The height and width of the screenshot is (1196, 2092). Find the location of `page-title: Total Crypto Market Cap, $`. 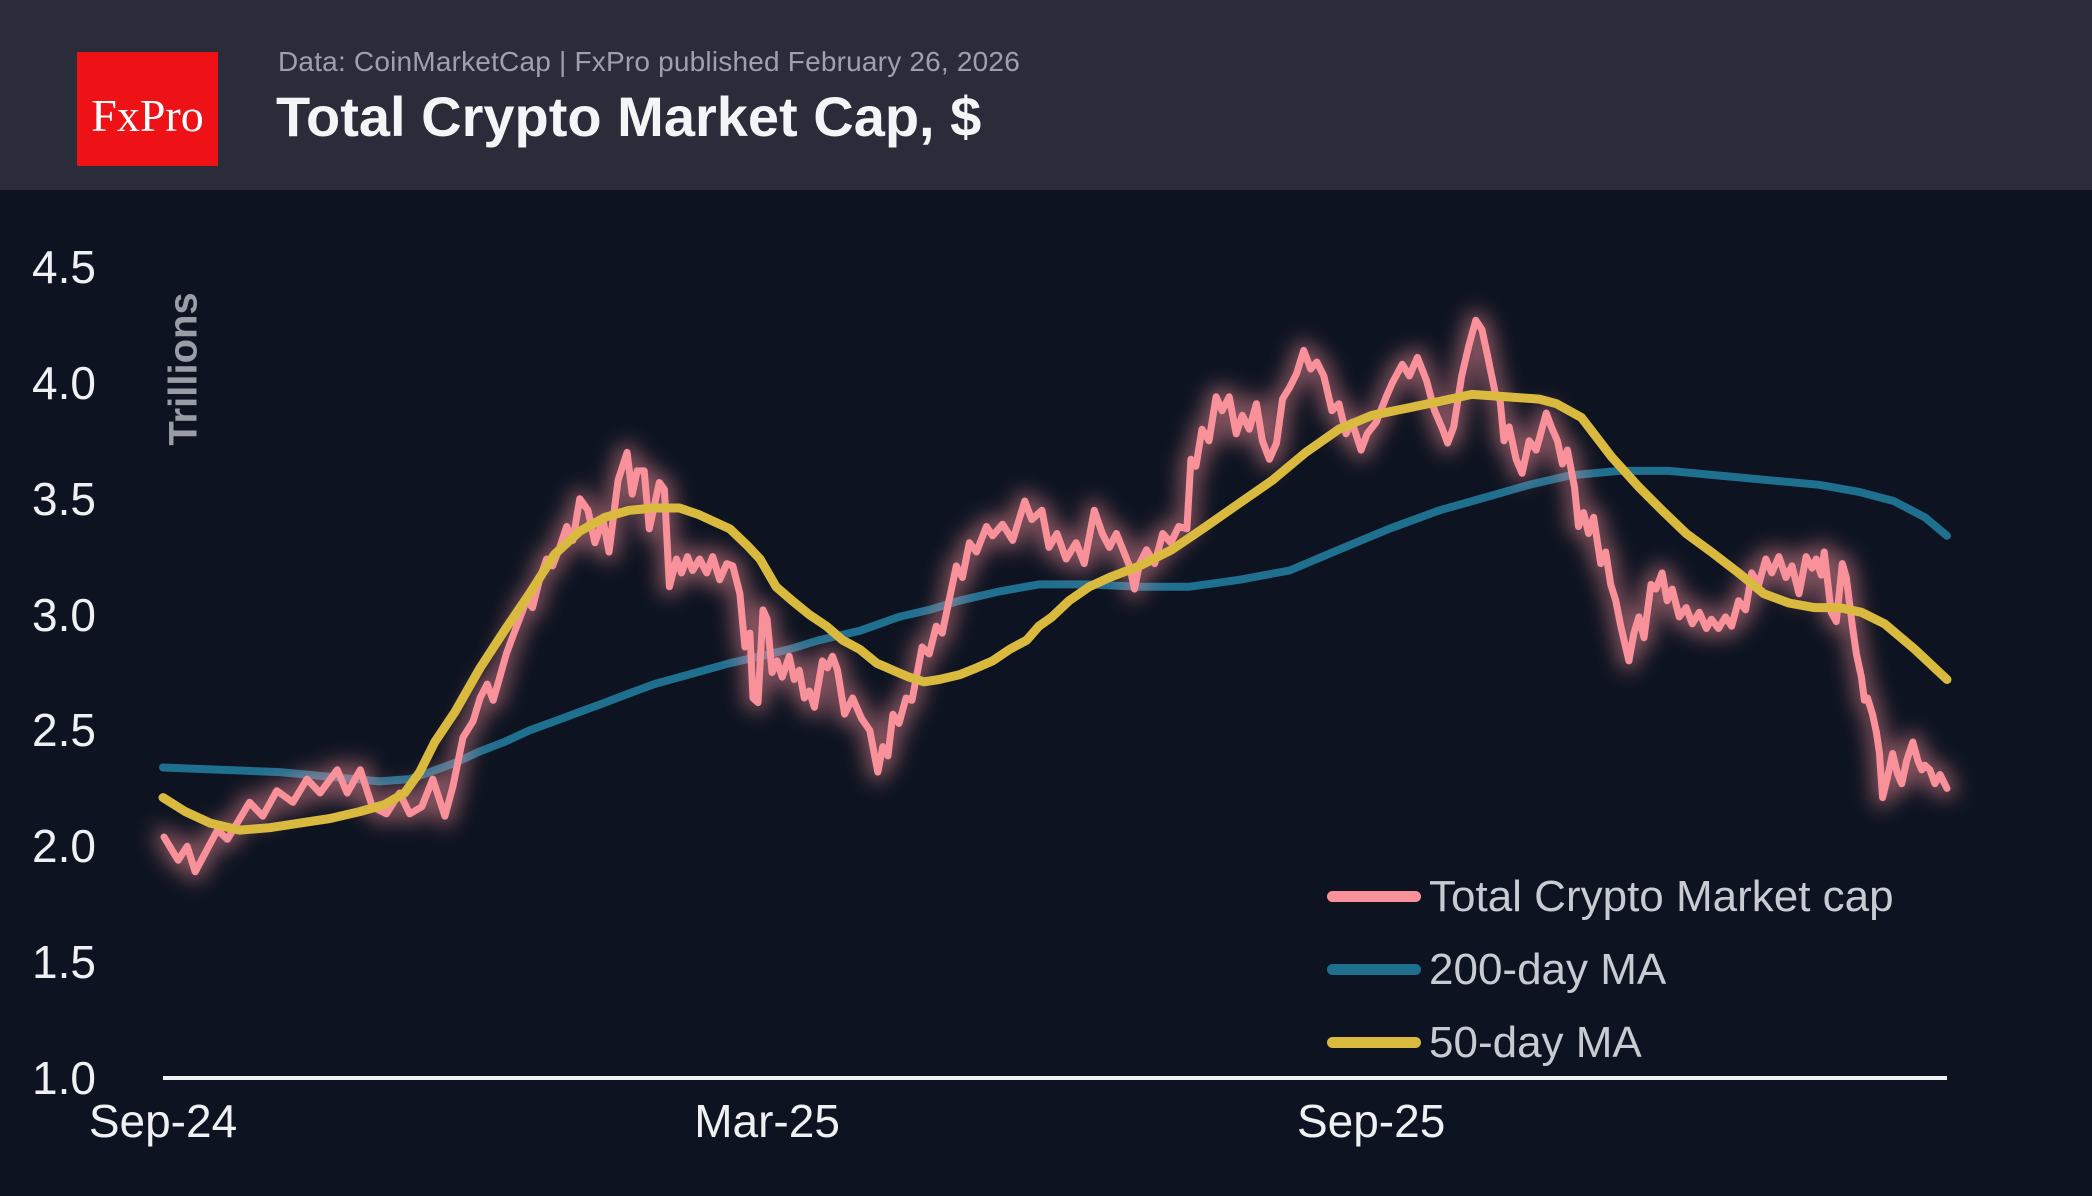

page-title: Total Crypto Market Cap, $ is located at coordinates (629, 116).